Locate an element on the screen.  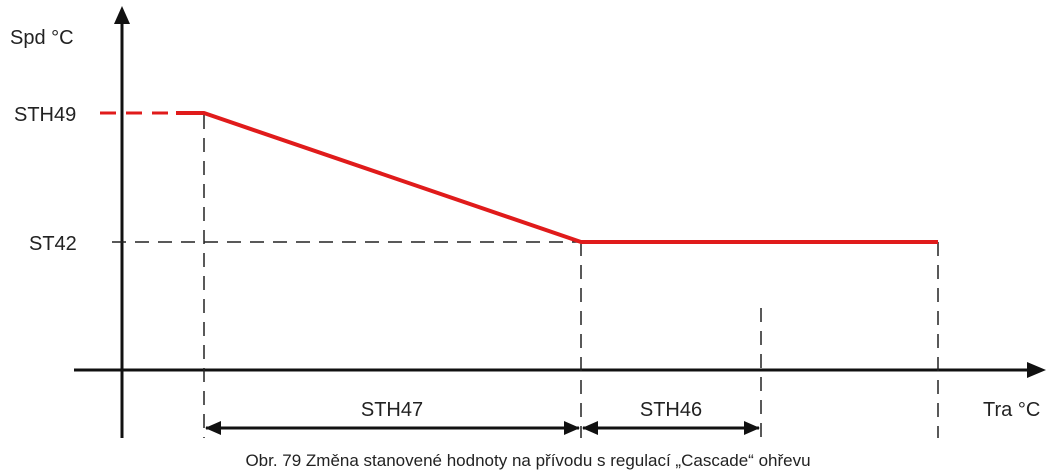
y-axis-label: Spd °C is located at coordinates (42, 38).